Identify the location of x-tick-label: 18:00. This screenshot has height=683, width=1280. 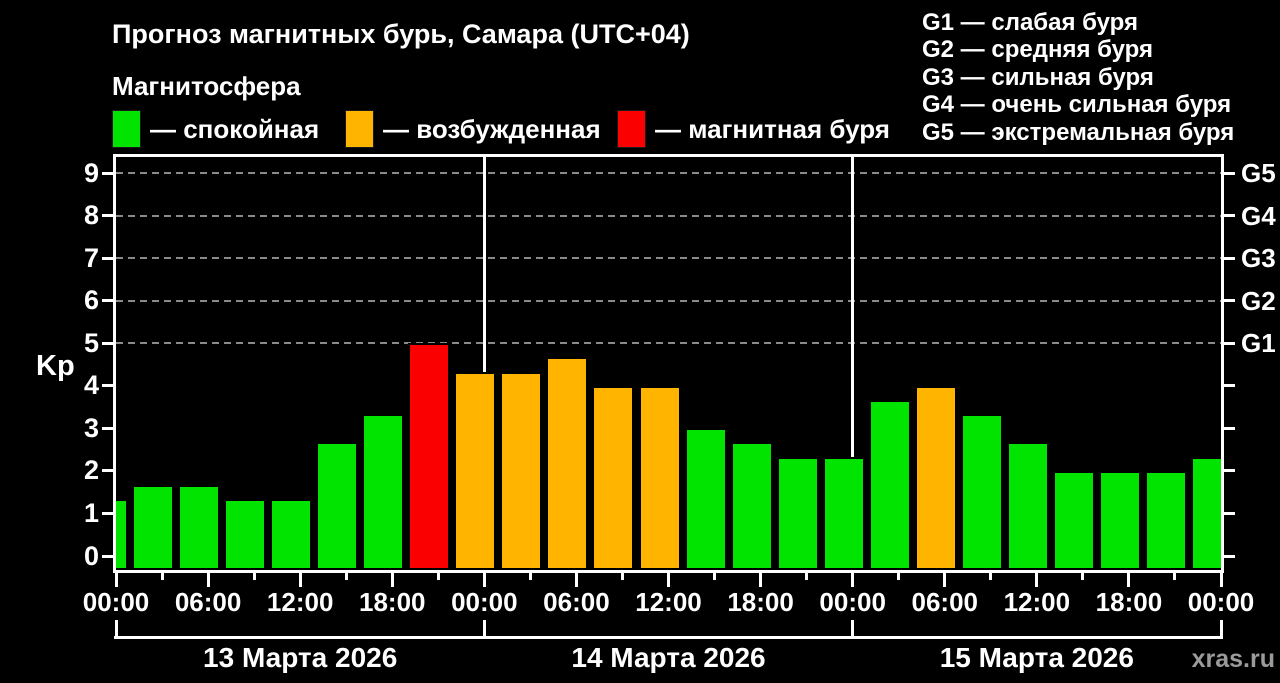
(1129, 602).